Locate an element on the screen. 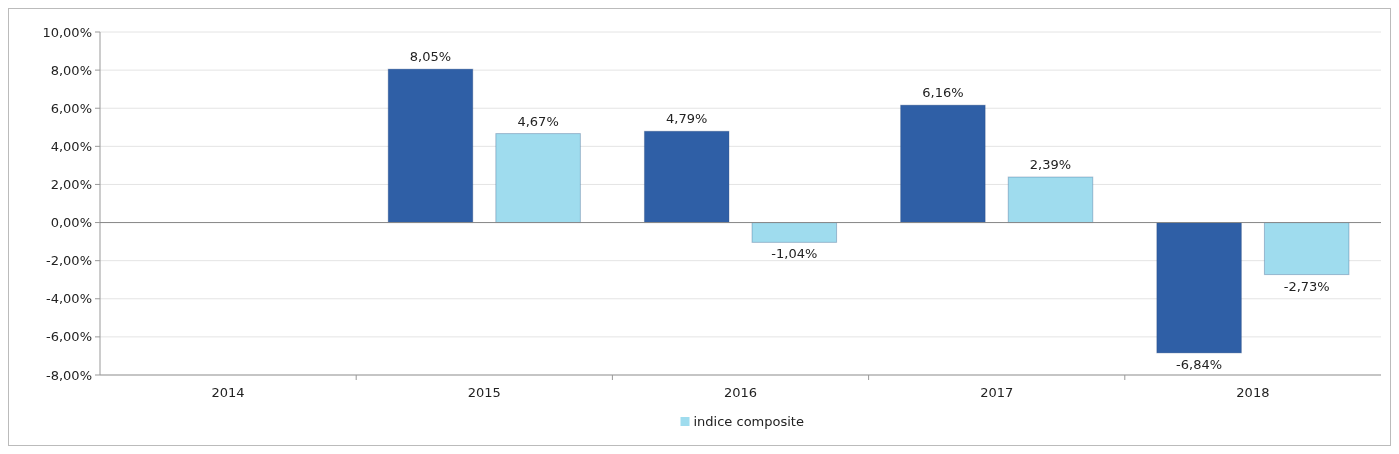 This screenshot has width=1399, height=454. y-tick-label: 6,00% is located at coordinates (71, 108).